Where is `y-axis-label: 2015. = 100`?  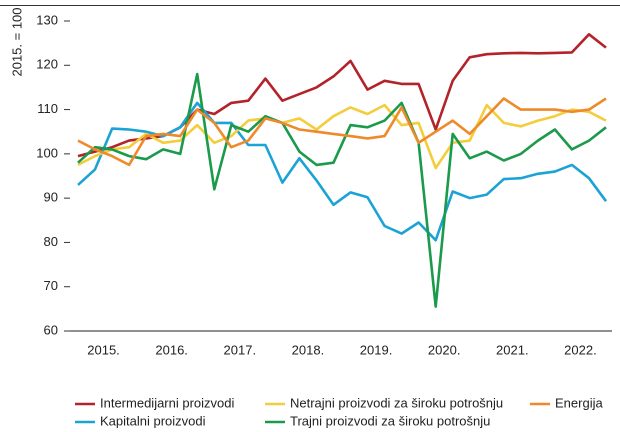
y-axis-label: 2015. = 100 is located at coordinates (16, 41).